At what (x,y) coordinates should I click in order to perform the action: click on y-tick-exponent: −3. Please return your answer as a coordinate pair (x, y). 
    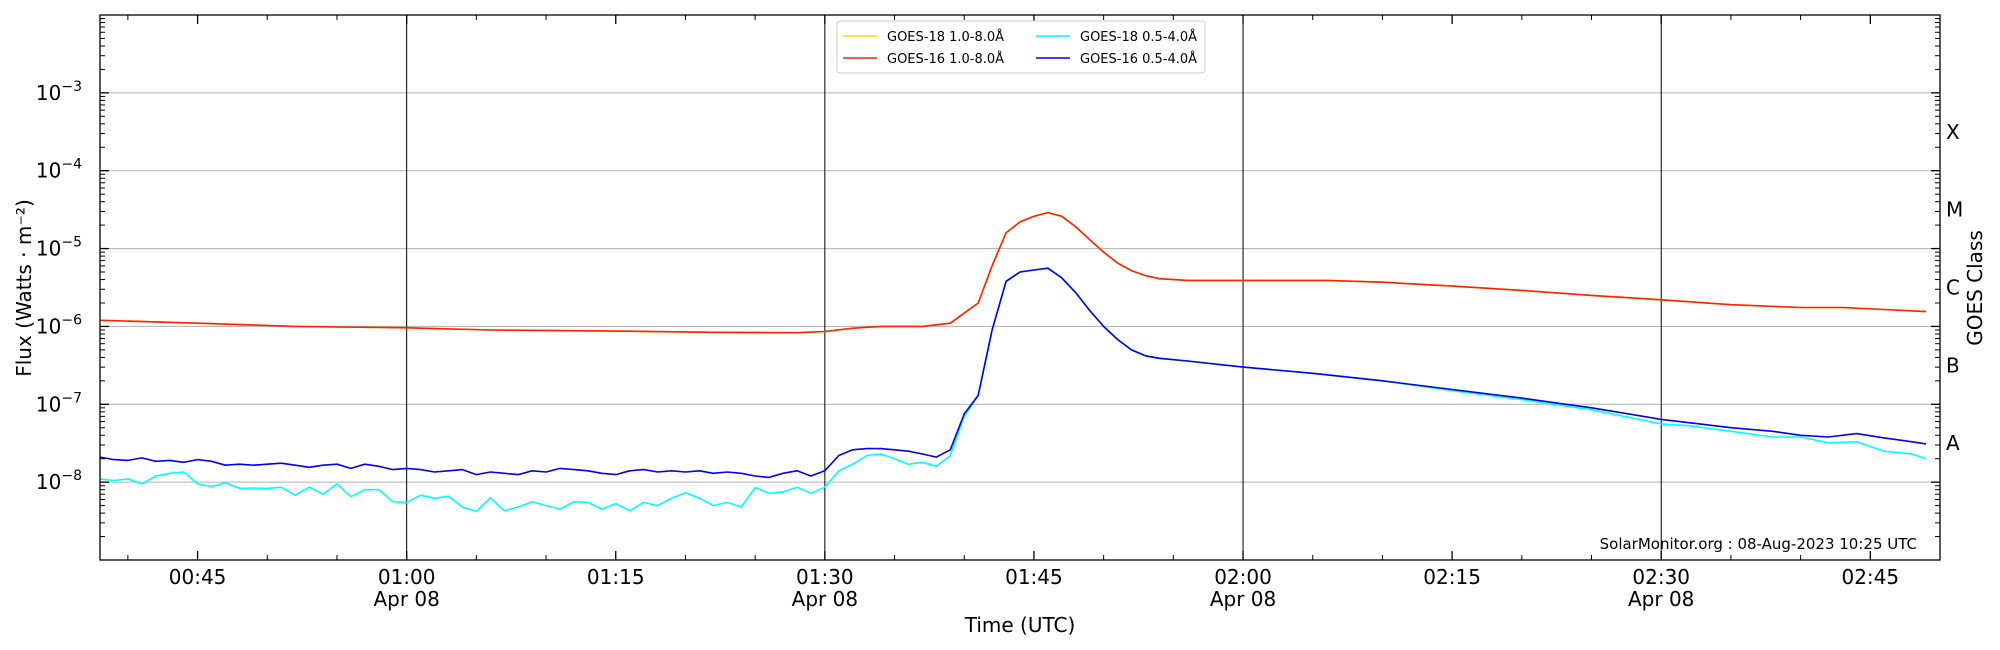
    Looking at the image, I should click on (71, 87).